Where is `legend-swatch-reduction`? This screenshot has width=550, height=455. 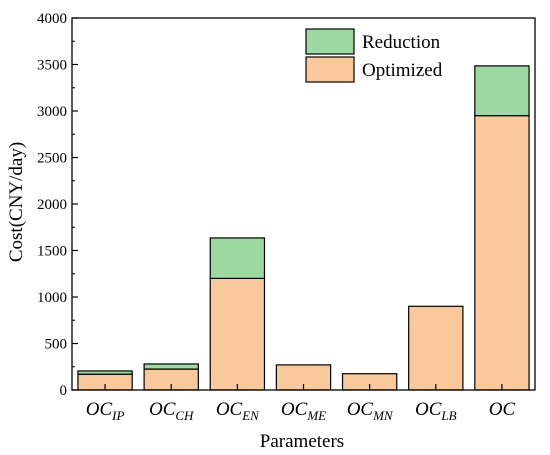 legend-swatch-reduction is located at coordinates (330, 41).